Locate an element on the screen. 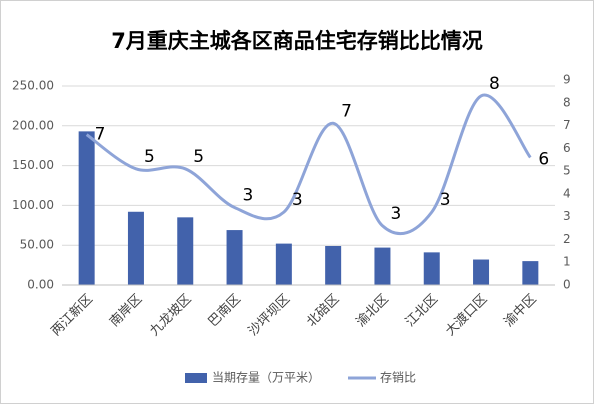 The height and width of the screenshot is (404, 594). legend-label: 存销比 is located at coordinates (398, 378).